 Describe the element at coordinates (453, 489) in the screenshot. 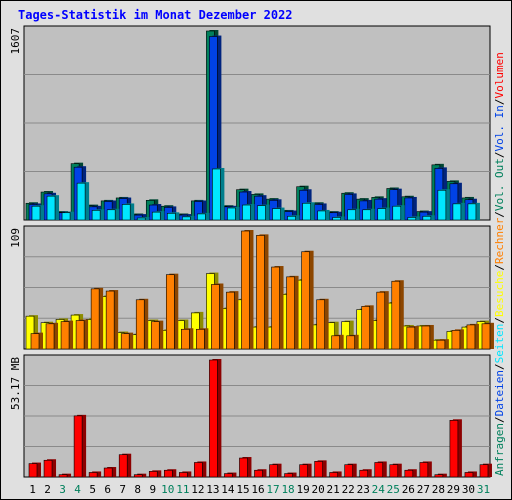

I see `day-label: 29` at that location.